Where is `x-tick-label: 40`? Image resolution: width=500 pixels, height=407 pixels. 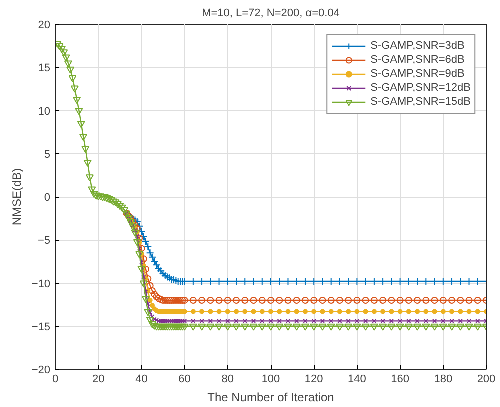
x-tick-label: 40 is located at coordinates (142, 380).